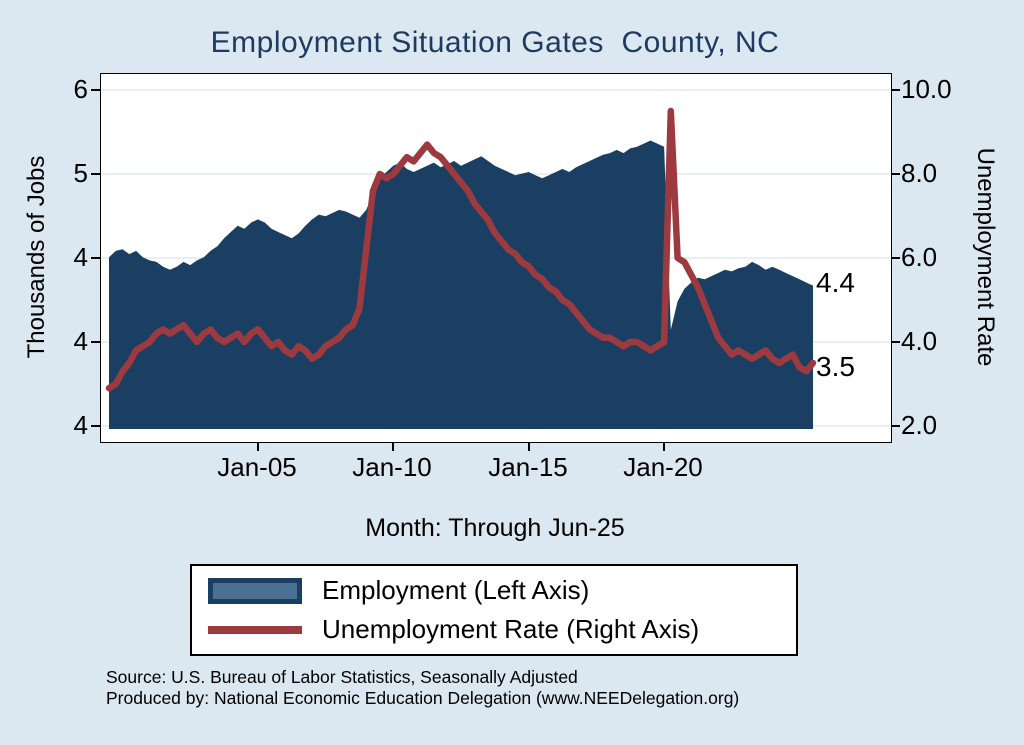 The height and width of the screenshot is (745, 1024). Describe the element at coordinates (919, 173) in the screenshot. I see `right-tick-label: 8.0` at that location.